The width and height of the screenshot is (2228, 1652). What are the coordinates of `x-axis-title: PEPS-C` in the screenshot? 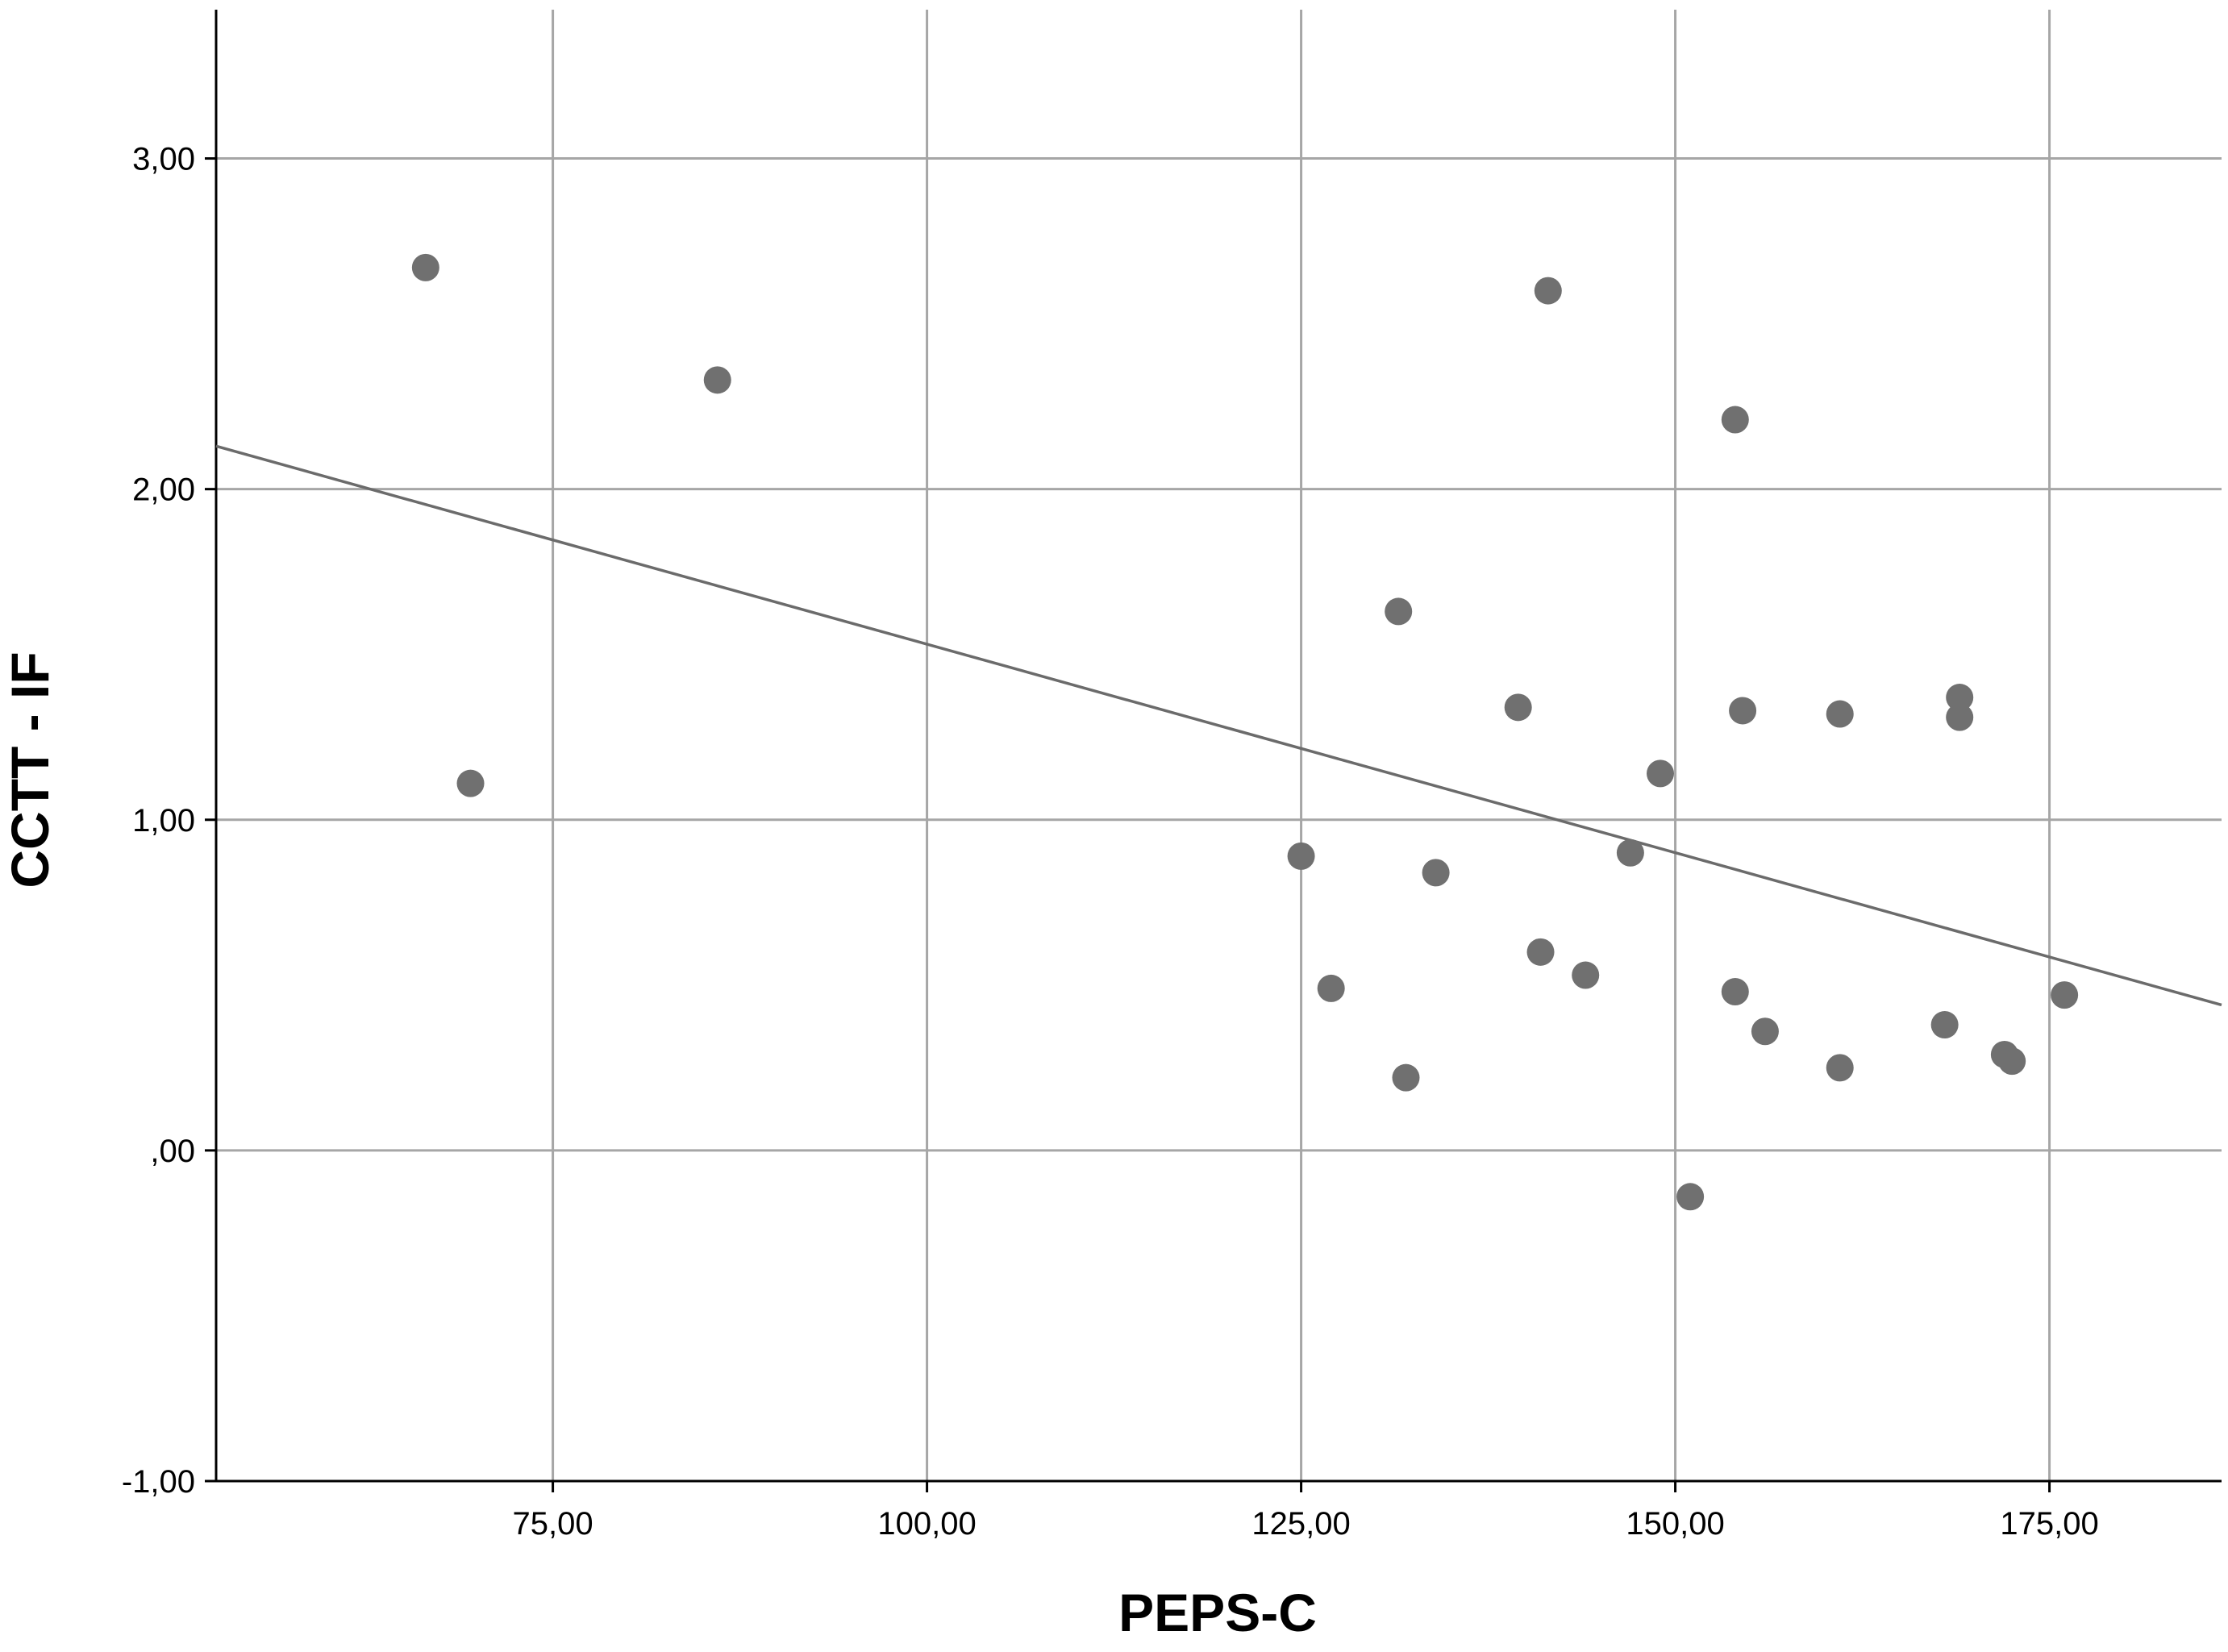 It's located at (1217, 1612).